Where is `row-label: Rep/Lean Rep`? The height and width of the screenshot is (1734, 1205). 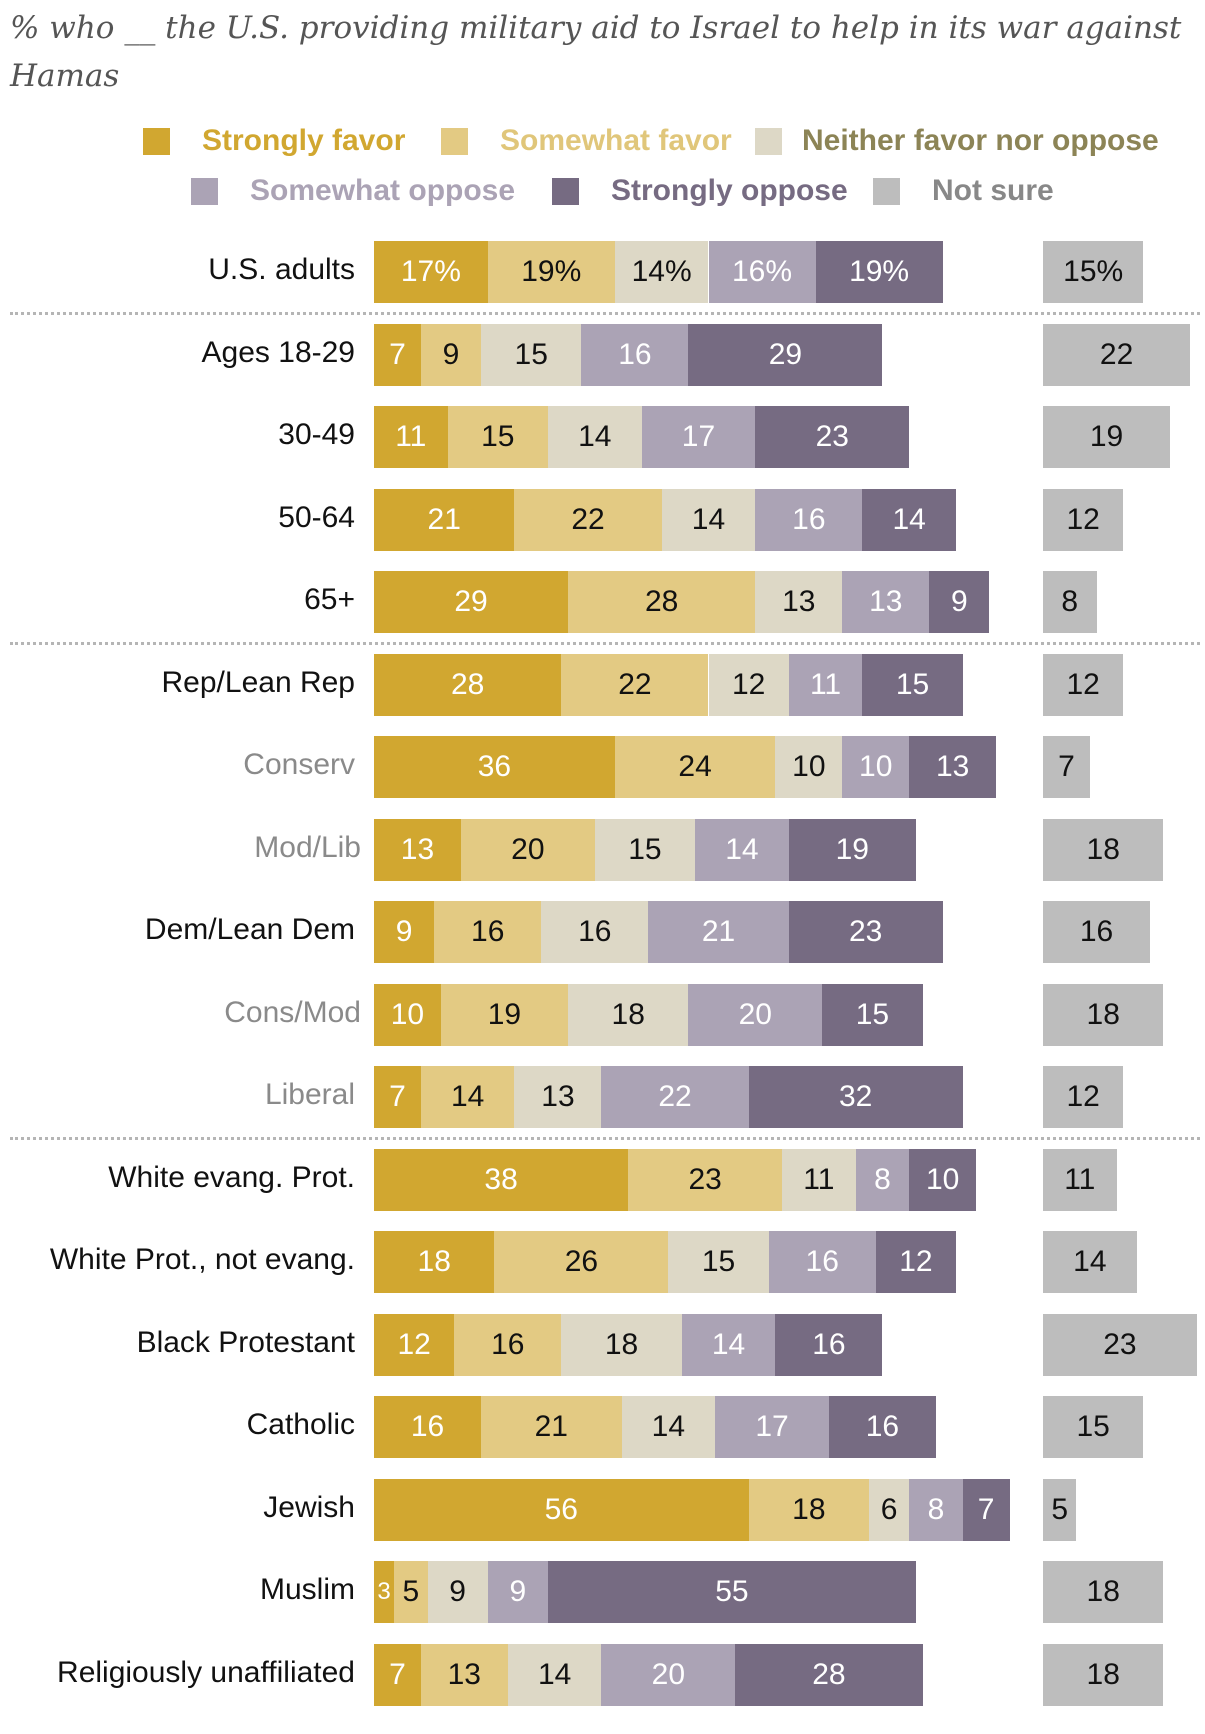 row-label: Rep/Lean Rep is located at coordinates (258, 682).